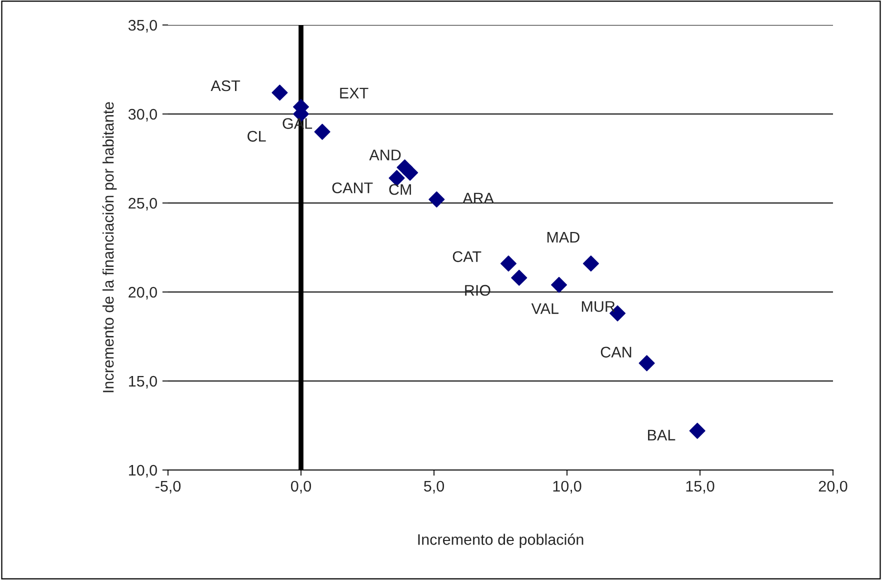 The image size is (882, 580). Describe the element at coordinates (478, 198) in the screenshot. I see `series-label: ARA` at that location.